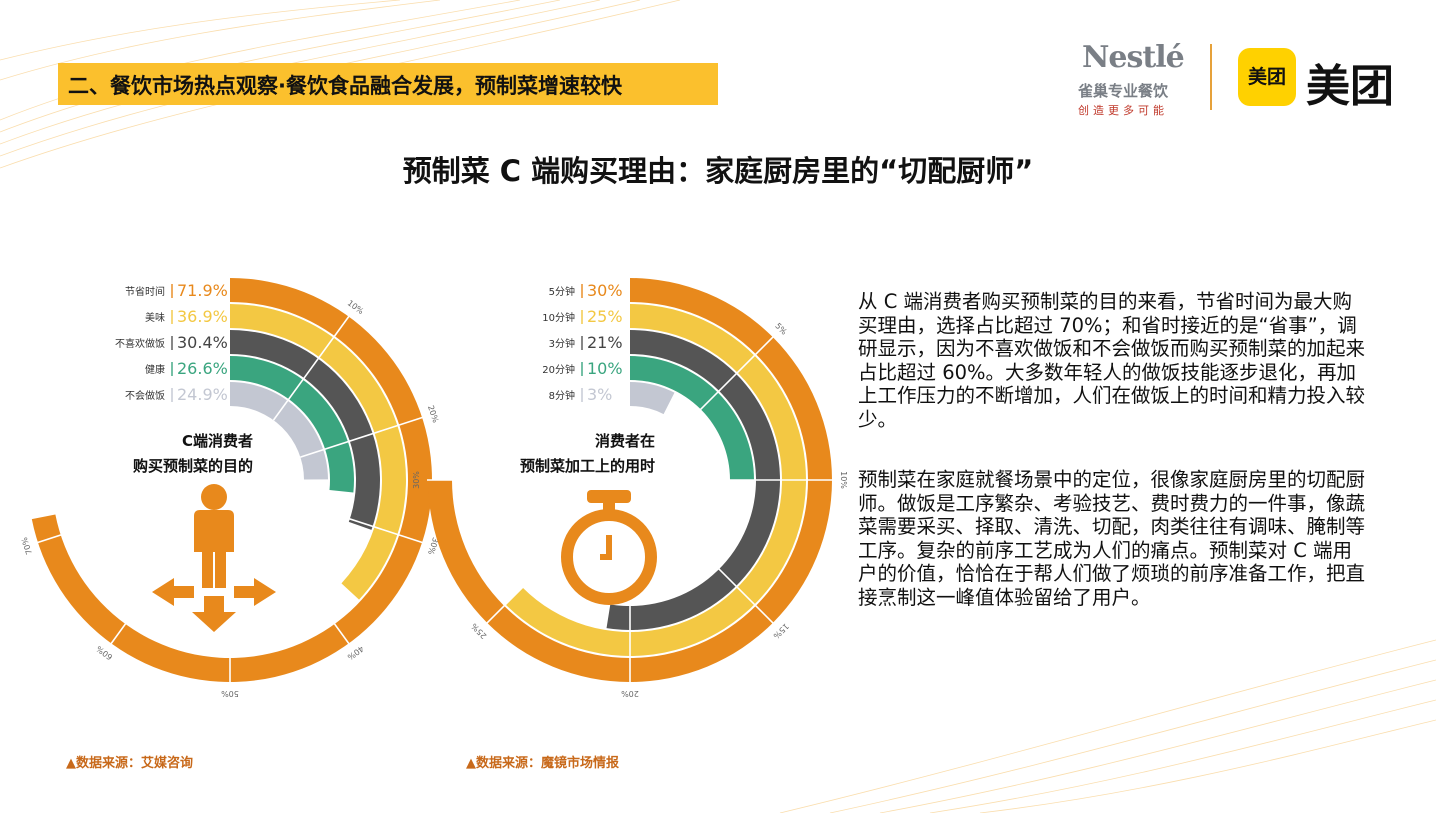 The image size is (1436, 813). I want to click on tick-label: 25%, so click(478, 630).